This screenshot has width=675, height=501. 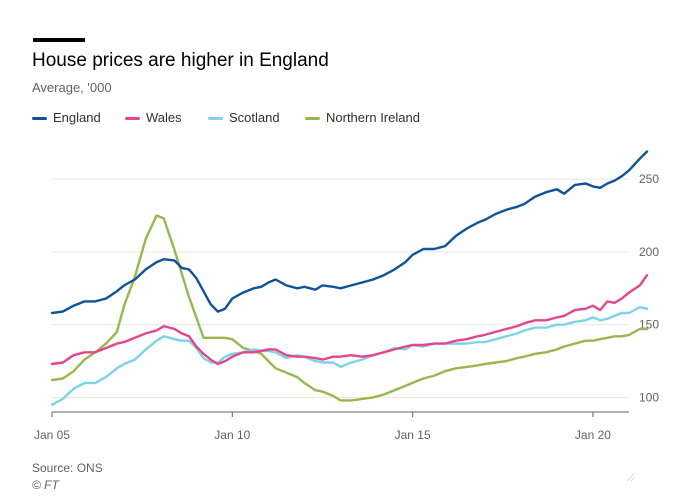 What do you see at coordinates (649, 397) in the screenshot?
I see `y-tick-label-100: 100` at bounding box center [649, 397].